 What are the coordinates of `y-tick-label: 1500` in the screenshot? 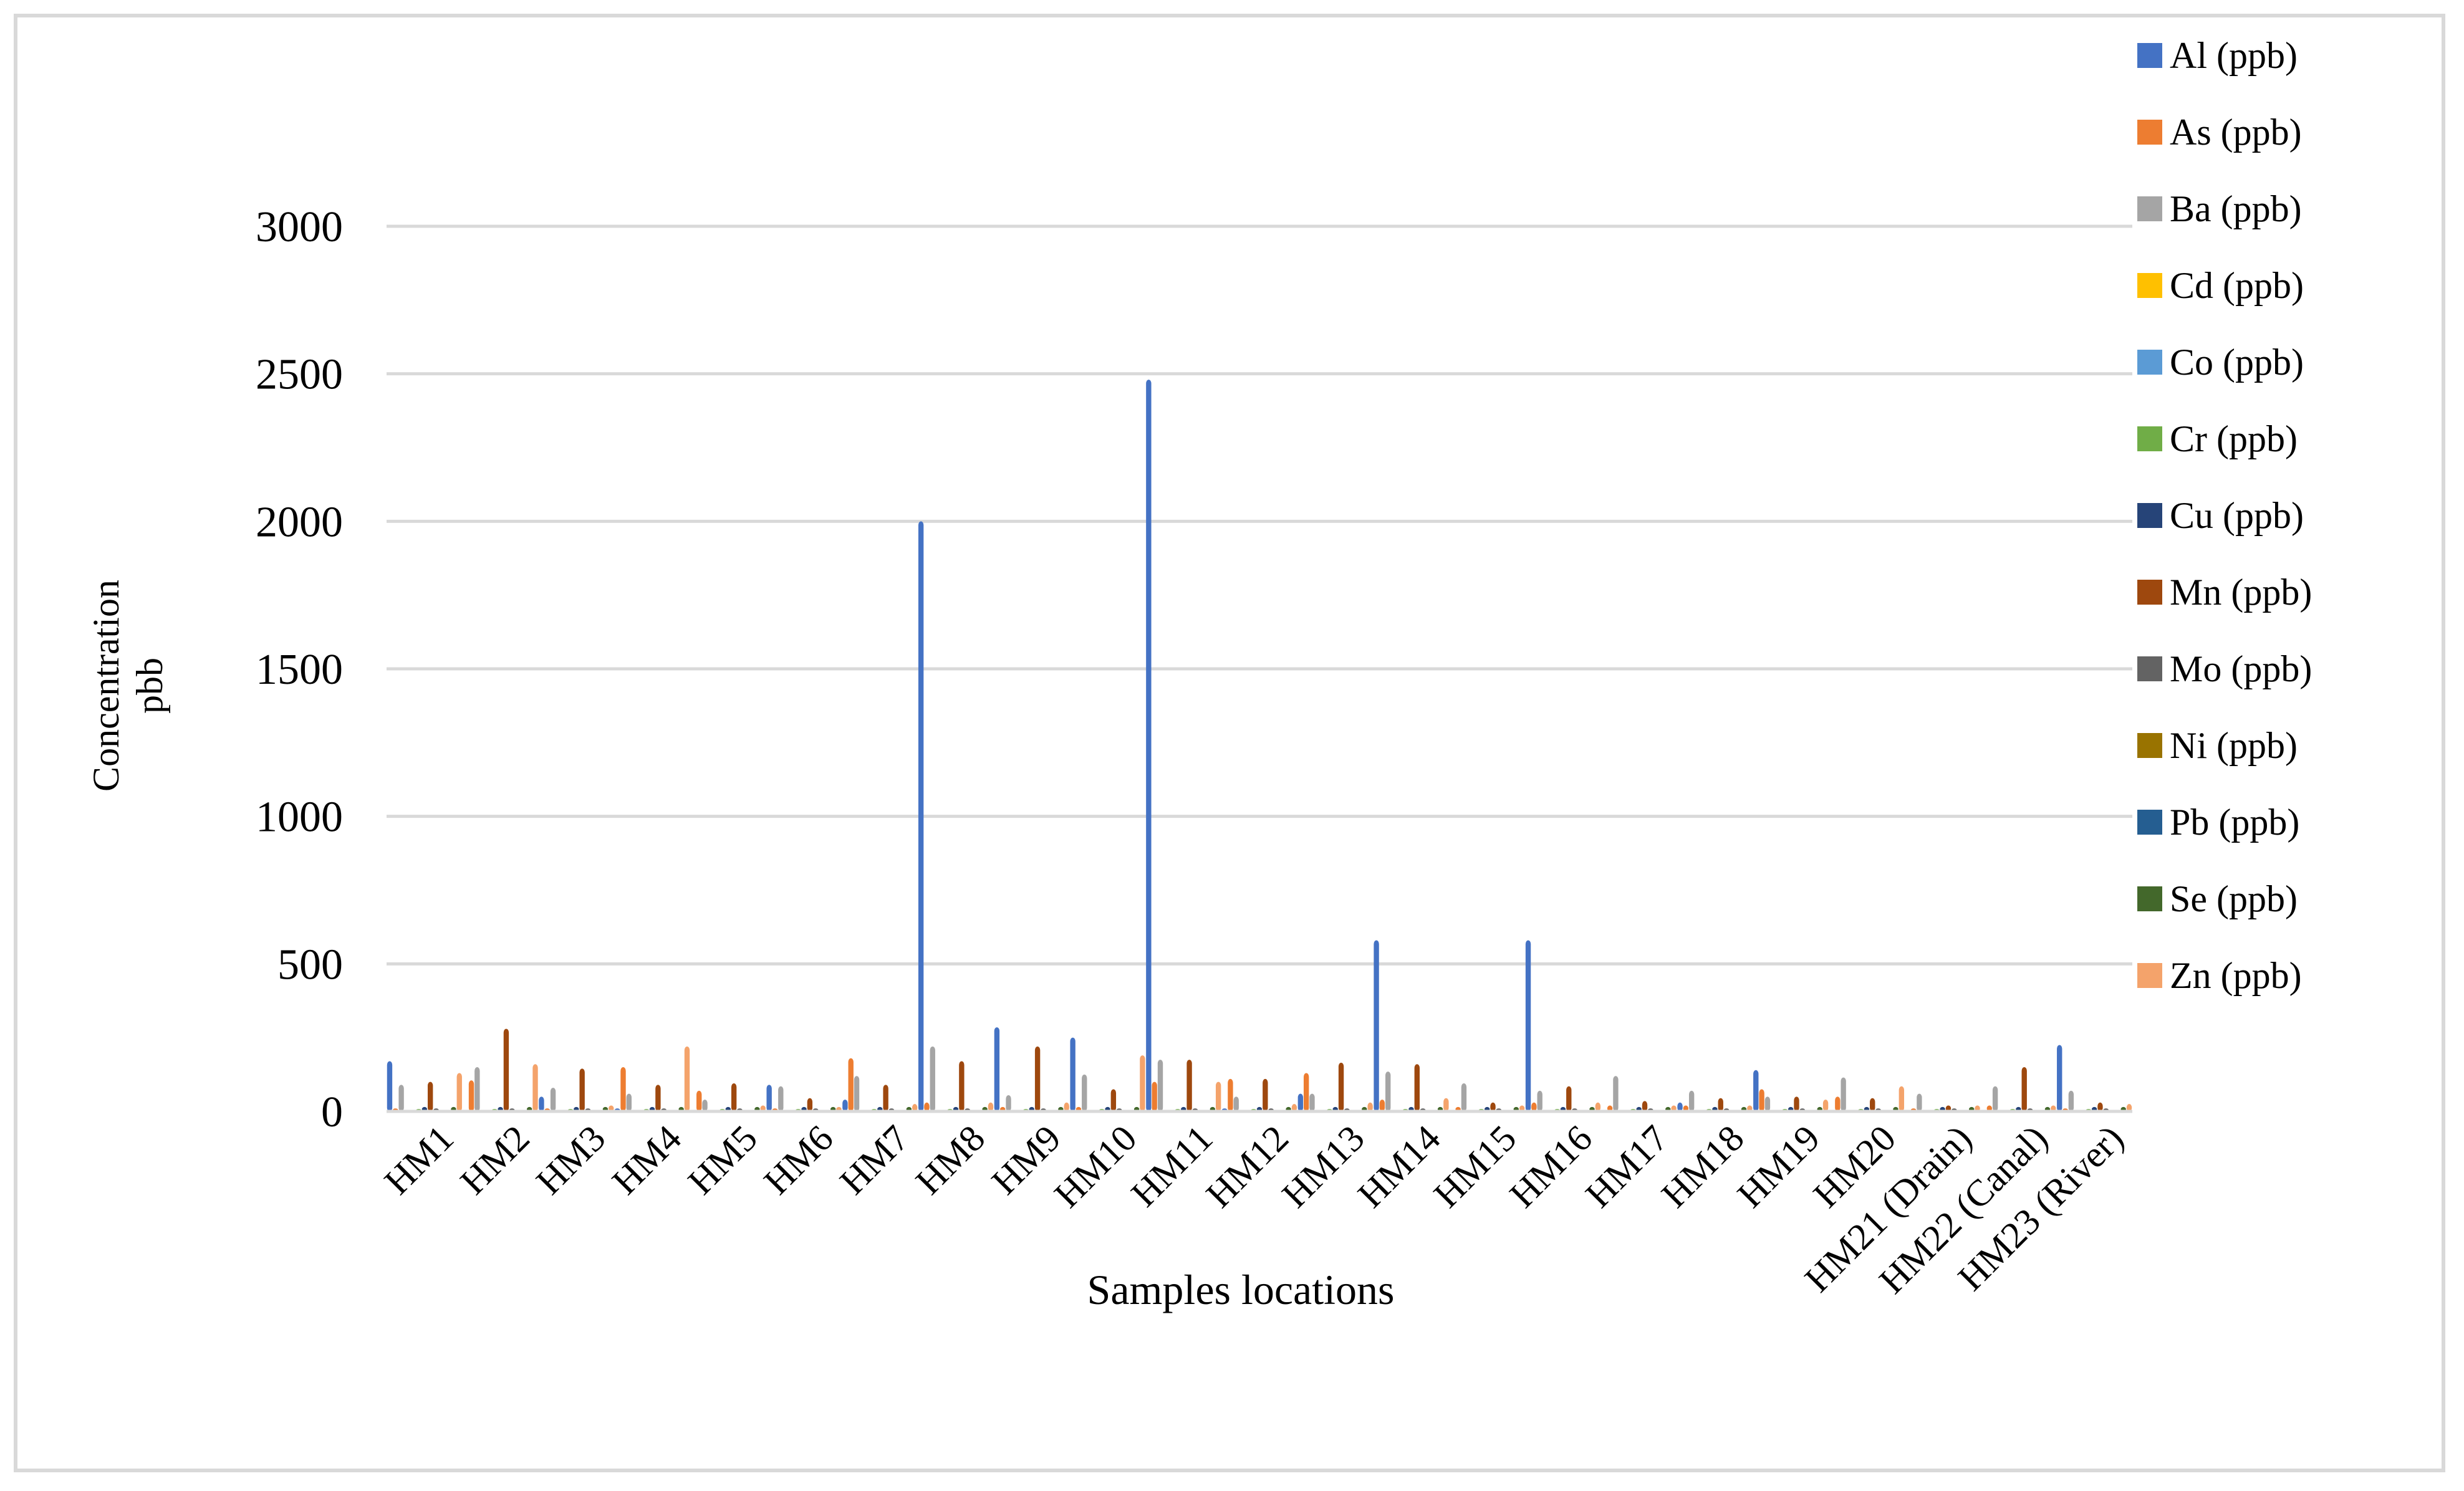 It's located at (299, 670).